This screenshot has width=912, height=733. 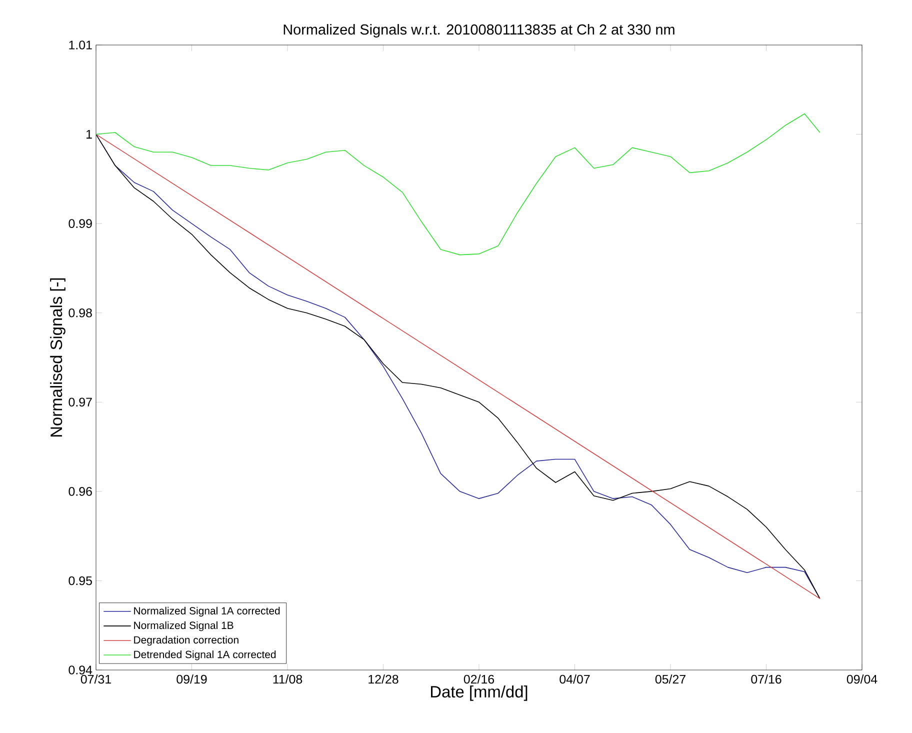 What do you see at coordinates (89, 134) in the screenshot?
I see `y-tick-label: 1` at bounding box center [89, 134].